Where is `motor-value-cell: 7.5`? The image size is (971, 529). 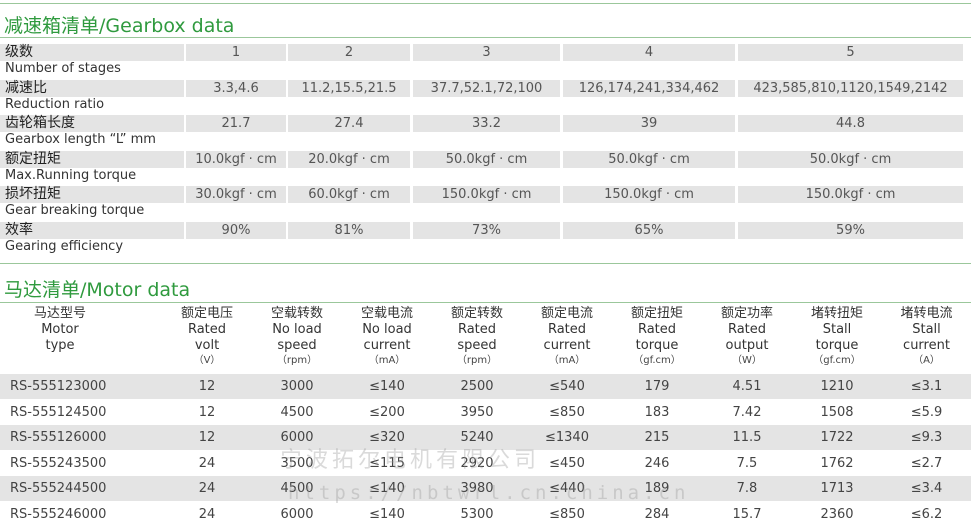 motor-value-cell: 7.5 is located at coordinates (747, 463).